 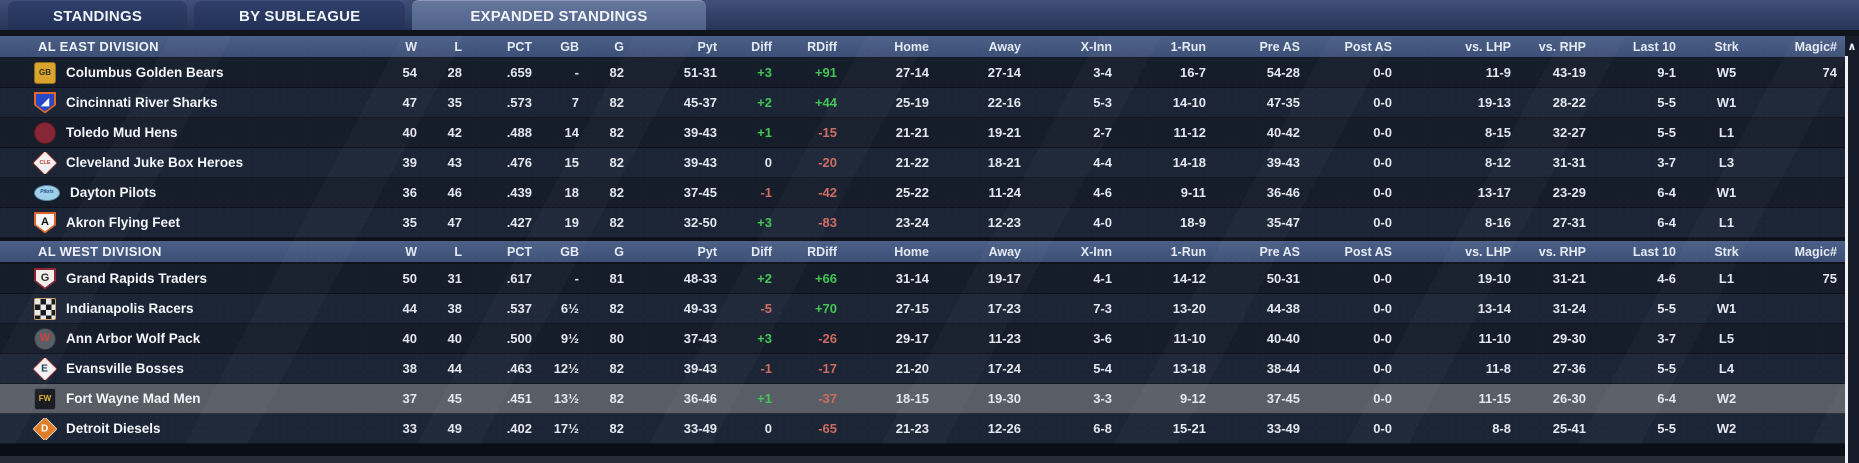 I want to click on stat-1-run: 16-7, so click(x=1192, y=72).